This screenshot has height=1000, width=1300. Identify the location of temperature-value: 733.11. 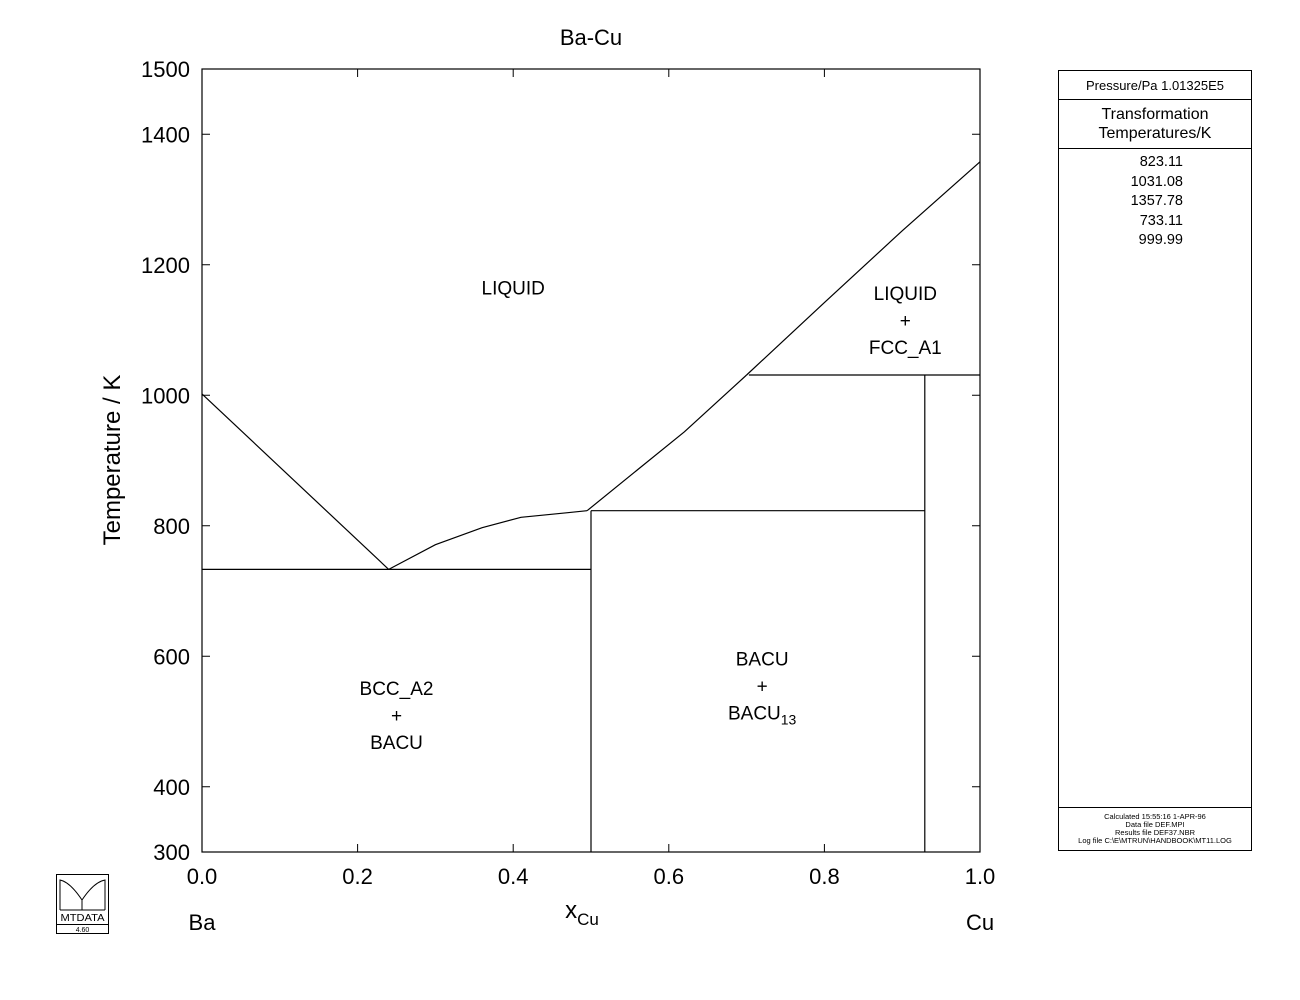
(1161, 220).